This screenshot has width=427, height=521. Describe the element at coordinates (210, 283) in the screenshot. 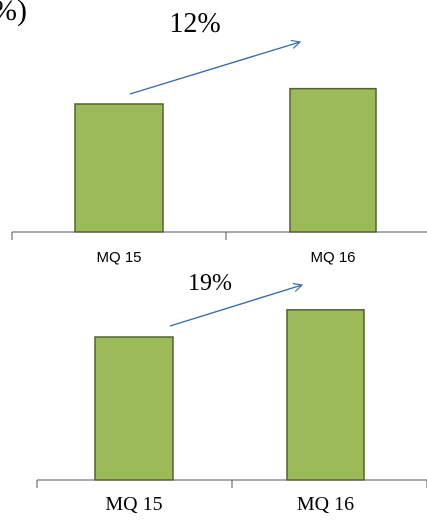

I see `bottom-growth-label: 19%` at that location.